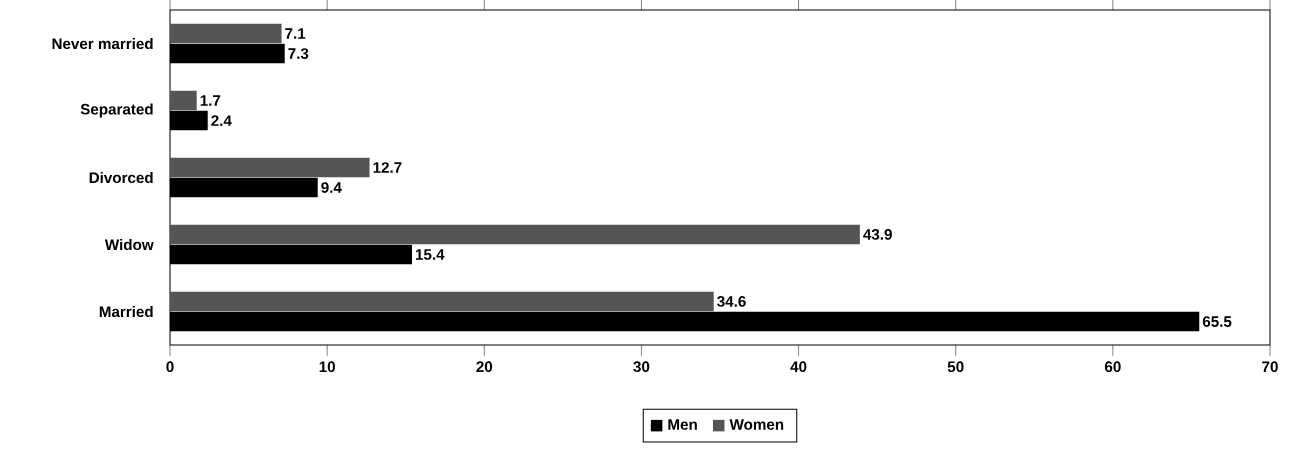 Image resolution: width=1296 pixels, height=463 pixels. What do you see at coordinates (641, 367) in the screenshot?
I see `x-tick-label: 30` at bounding box center [641, 367].